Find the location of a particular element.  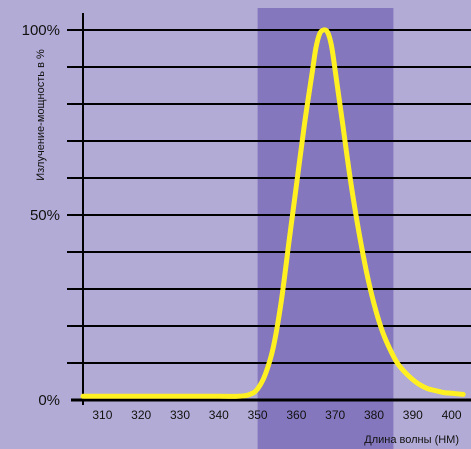

x-tick-label: 350 is located at coordinates (258, 415).